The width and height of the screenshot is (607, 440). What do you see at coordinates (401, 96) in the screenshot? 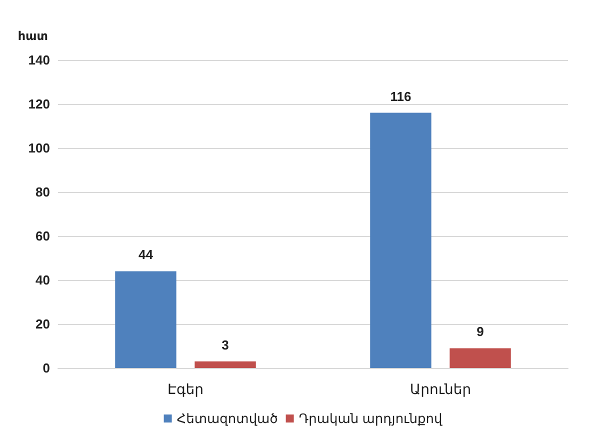
I see `data-label: 116` at bounding box center [401, 96].